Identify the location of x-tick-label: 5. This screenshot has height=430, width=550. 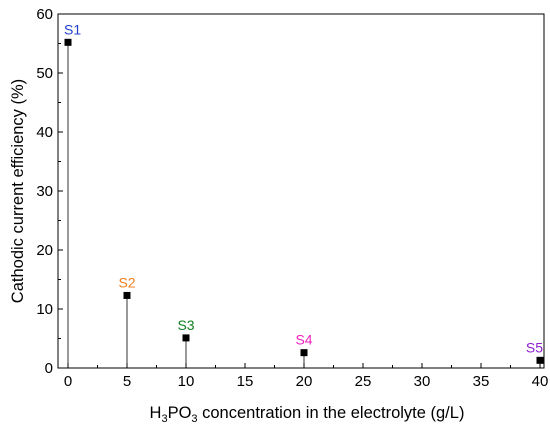
(127, 381).